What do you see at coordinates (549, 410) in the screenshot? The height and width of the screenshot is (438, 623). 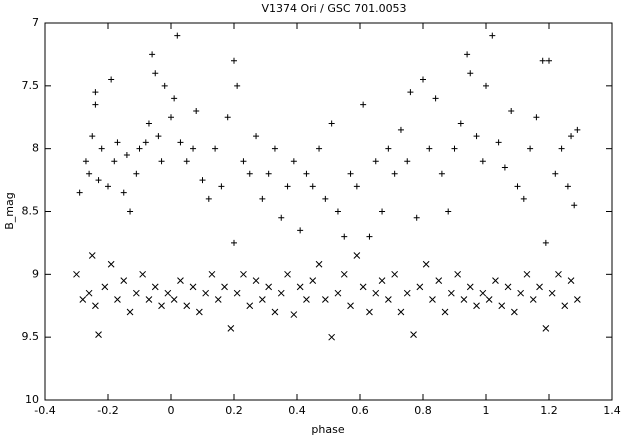 I see `x-tick-label: 1.2` at bounding box center [549, 410].